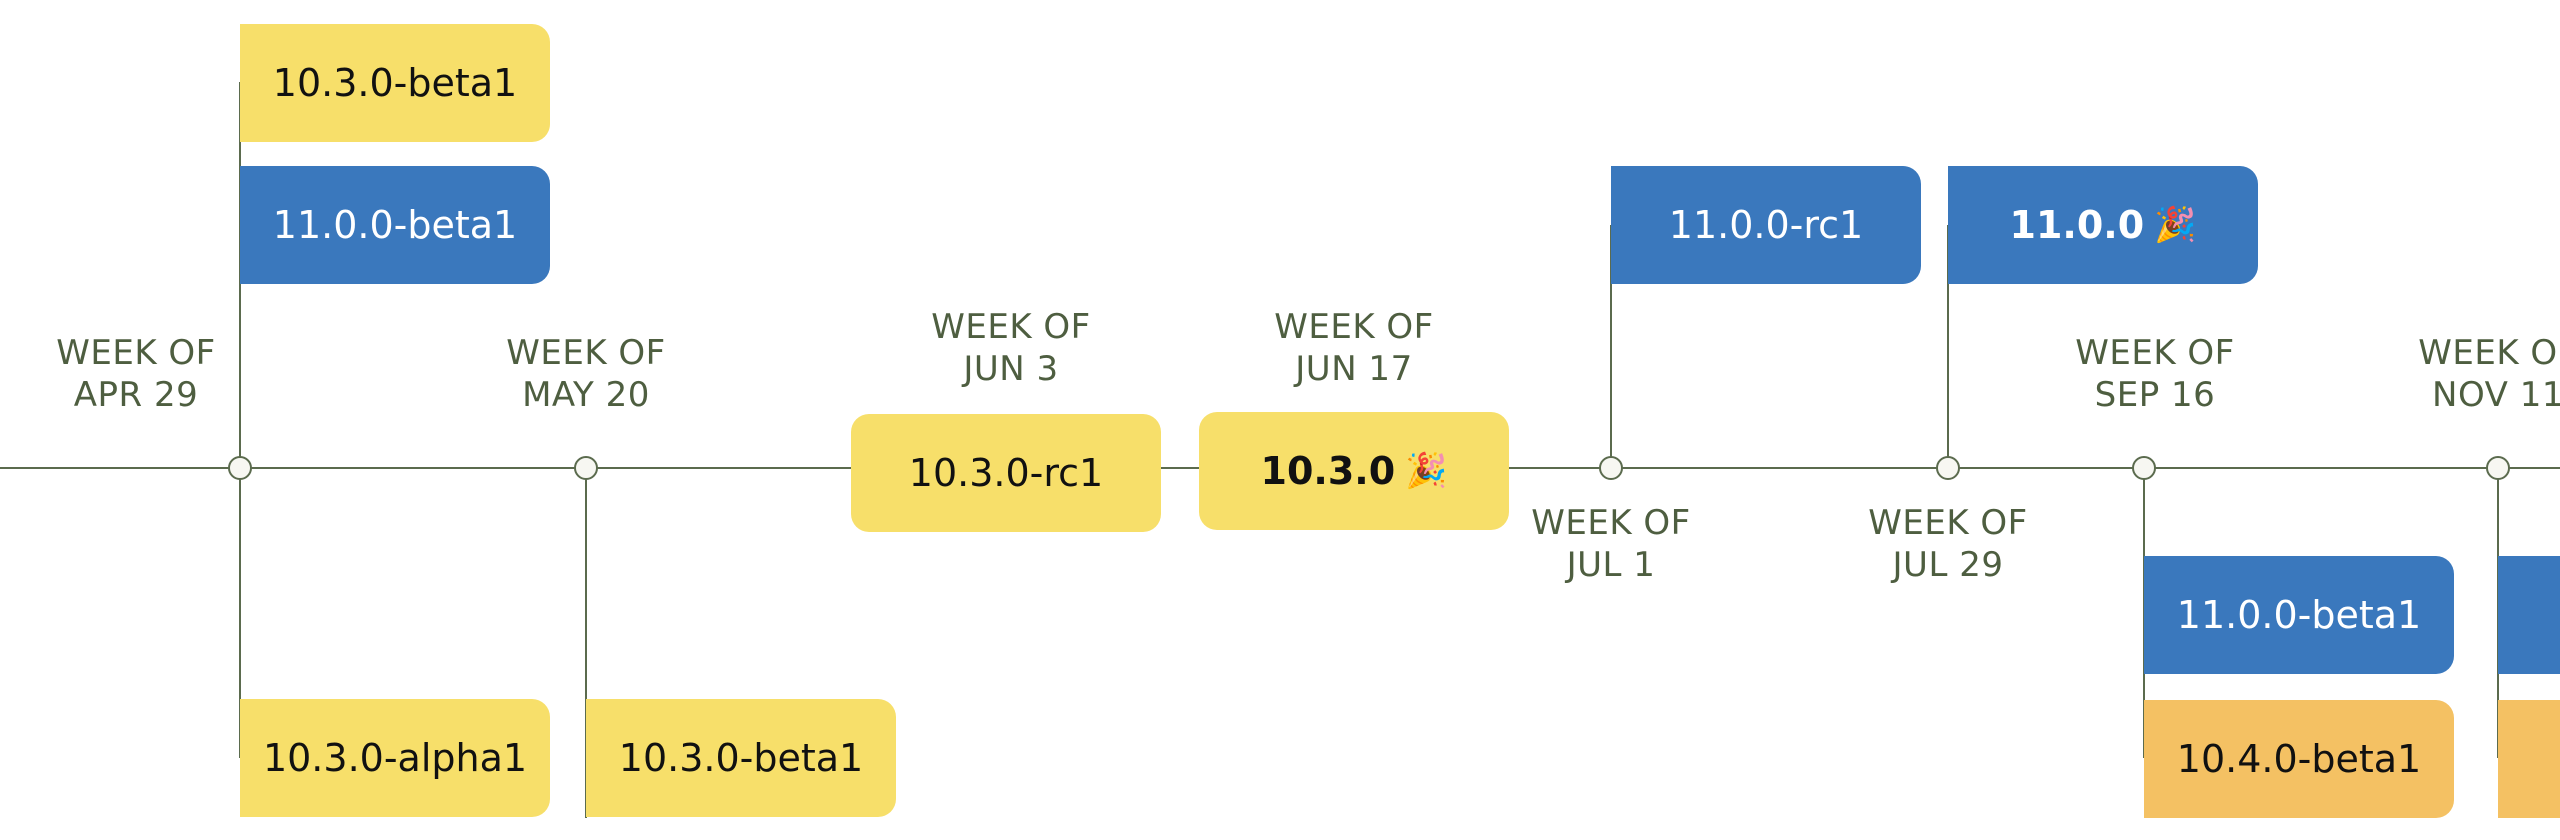  Describe the element at coordinates (2144, 468) in the screenshot. I see `milestone-node-sep16` at that location.